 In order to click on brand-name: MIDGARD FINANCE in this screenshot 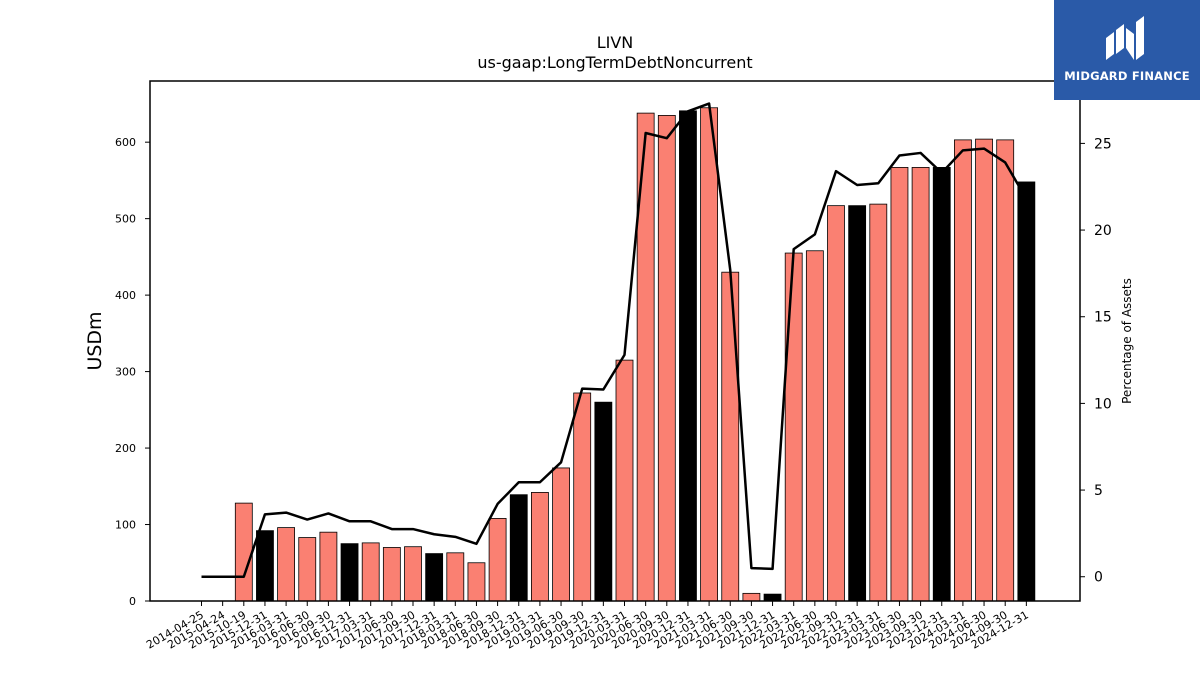, I will do `click(1127, 76)`.